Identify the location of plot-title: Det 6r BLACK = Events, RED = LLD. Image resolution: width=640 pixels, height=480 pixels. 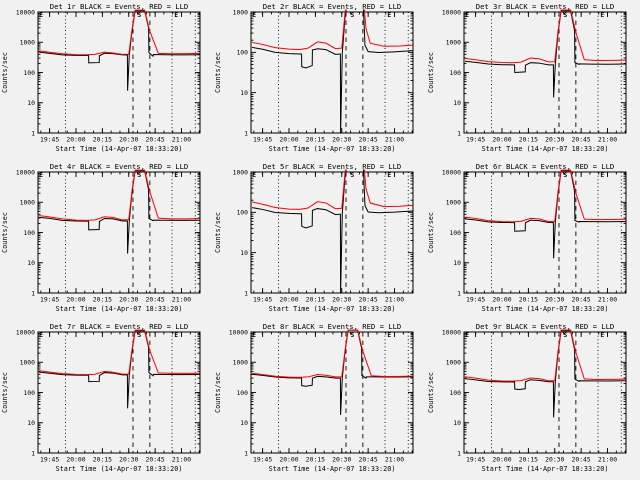
(545, 166).